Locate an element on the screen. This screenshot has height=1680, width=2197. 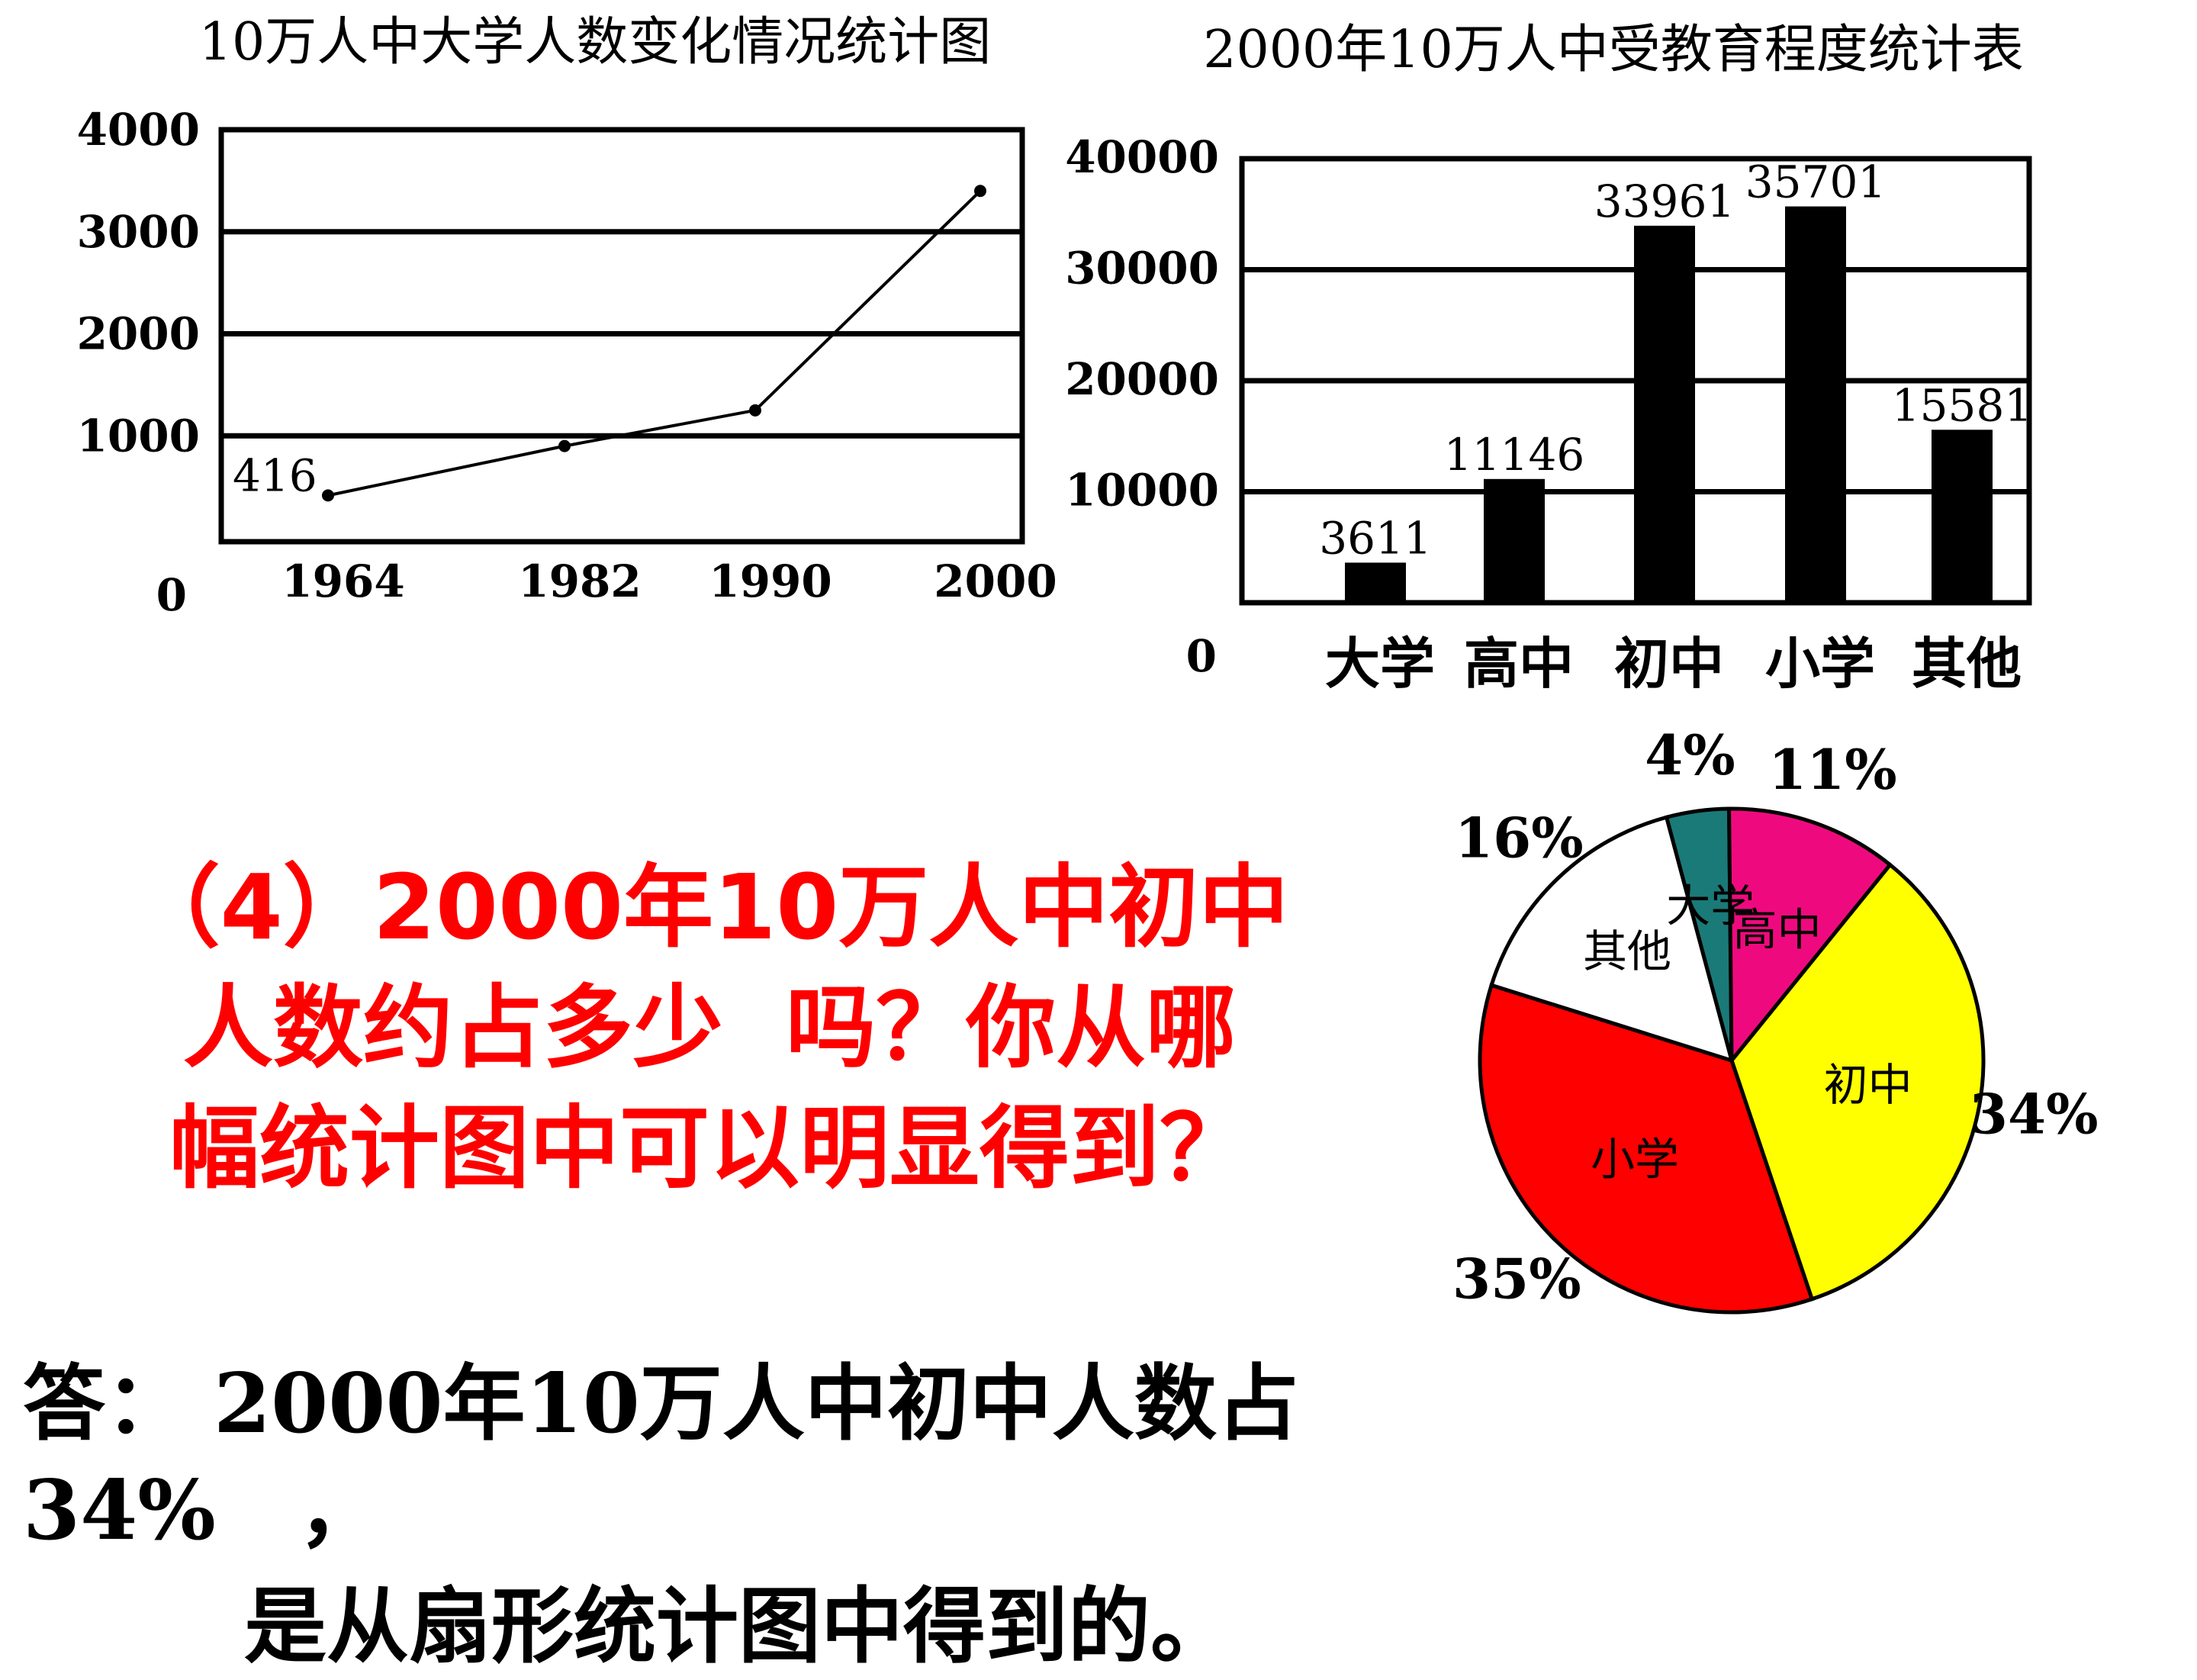
line-chart-x-tick: 1982 is located at coordinates (579, 581).